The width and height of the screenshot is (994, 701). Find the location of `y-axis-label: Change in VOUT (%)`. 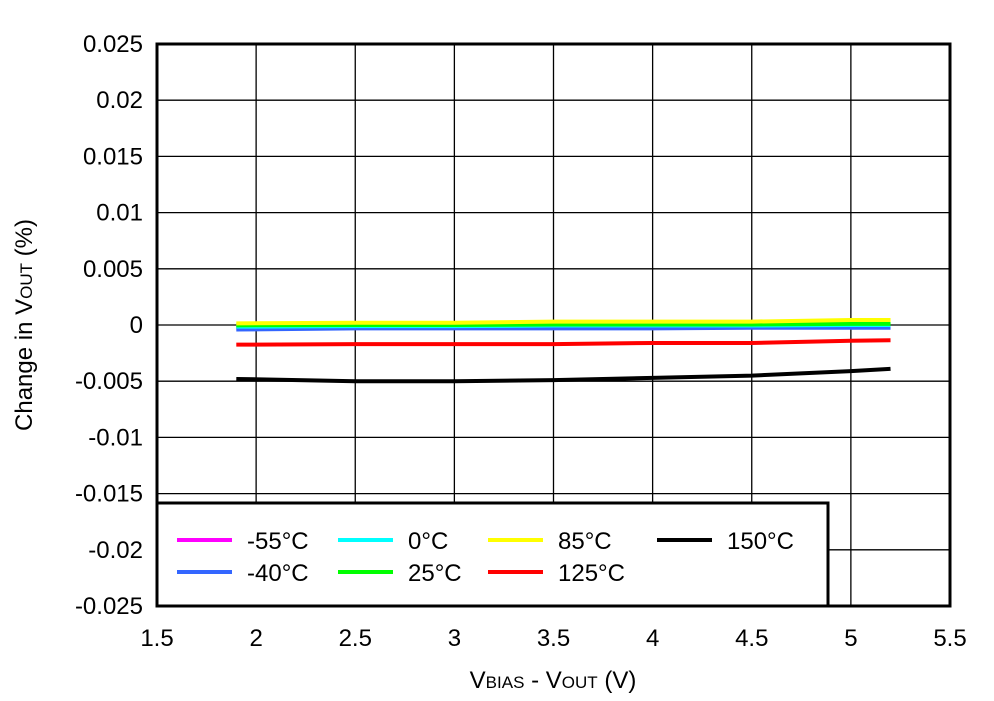

y-axis-label: Change in VOUT (%) is located at coordinates (24, 325).